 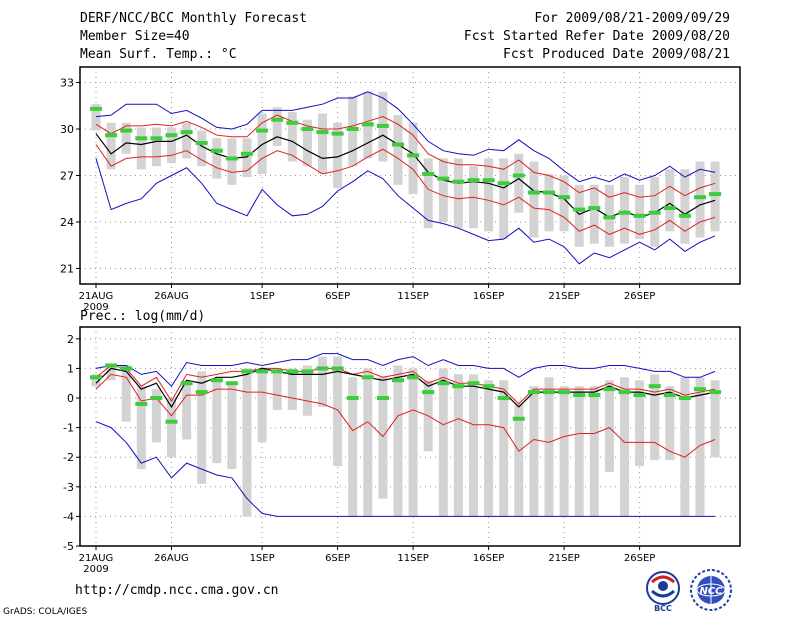 What do you see at coordinates (70, 339) in the screenshot?
I see `y-tick-label: 2` at bounding box center [70, 339].